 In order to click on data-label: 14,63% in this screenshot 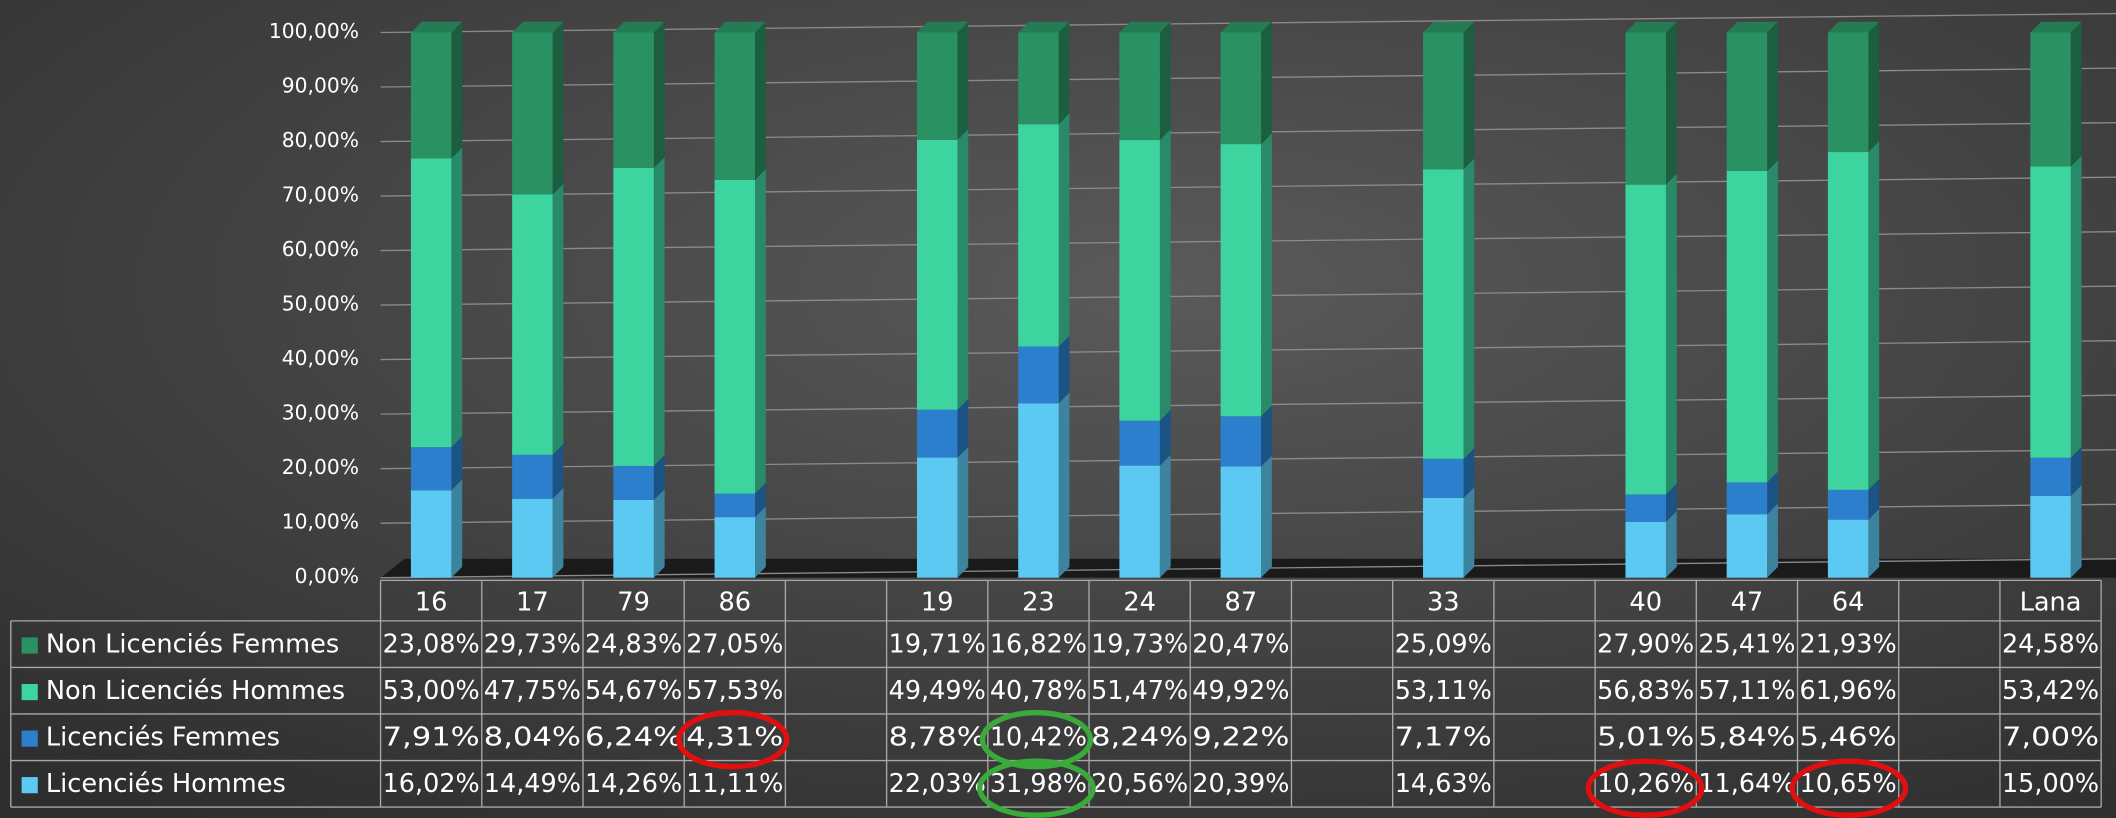, I will do `click(1443, 784)`.